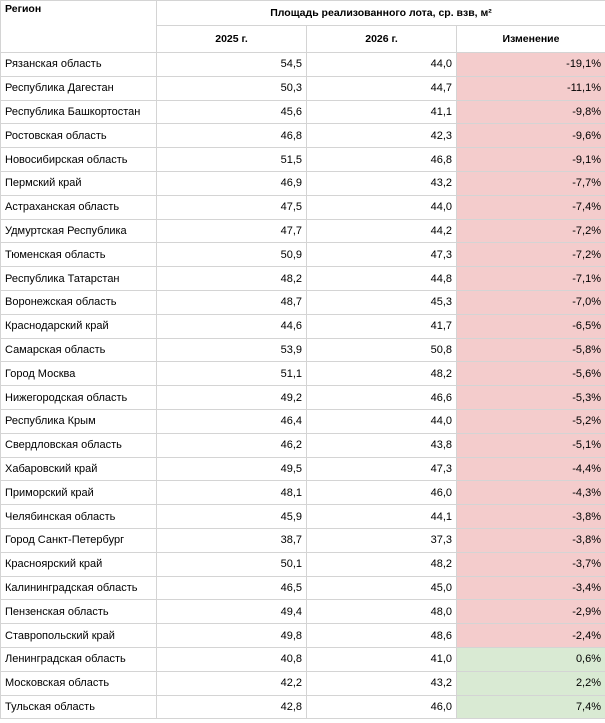 Image resolution: width=605 pixels, height=723 pixels. What do you see at coordinates (381, 540) in the screenshot?
I see `cell-2026: 37,3` at bounding box center [381, 540].